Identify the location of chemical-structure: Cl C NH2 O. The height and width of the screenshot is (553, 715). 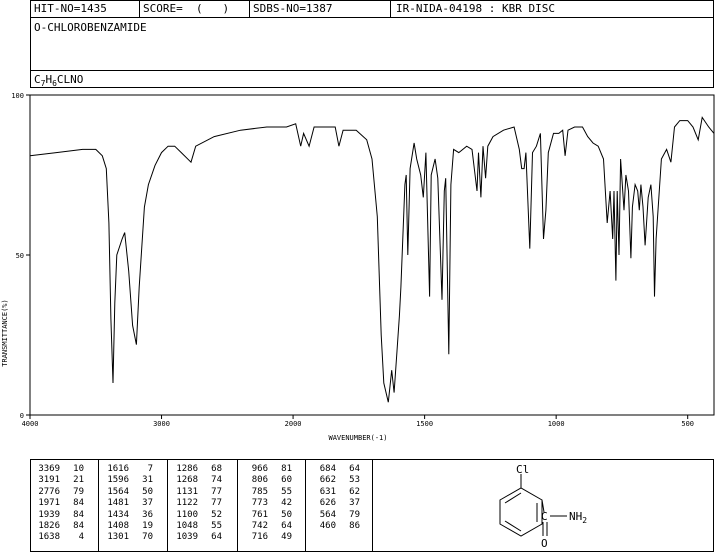
(543, 506).